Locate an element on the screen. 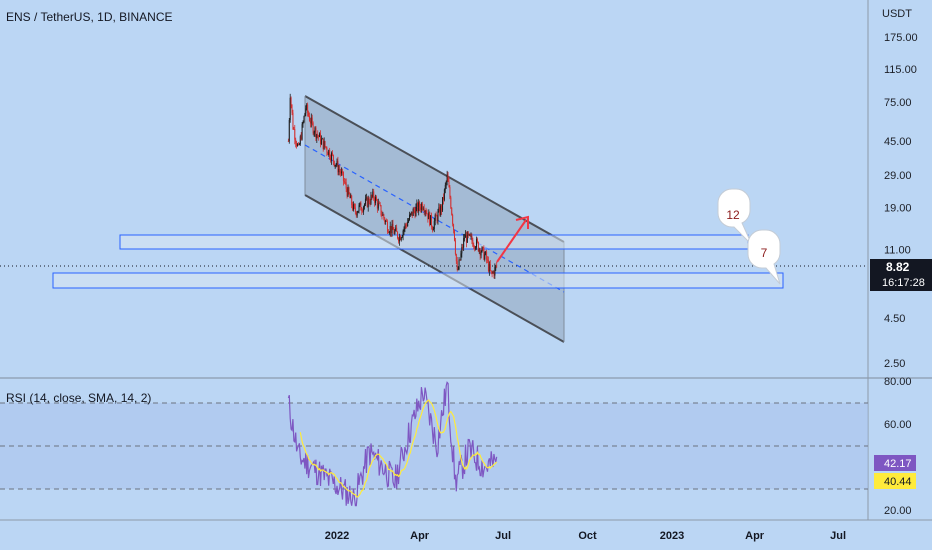  zone-upper is located at coordinates (434, 242).